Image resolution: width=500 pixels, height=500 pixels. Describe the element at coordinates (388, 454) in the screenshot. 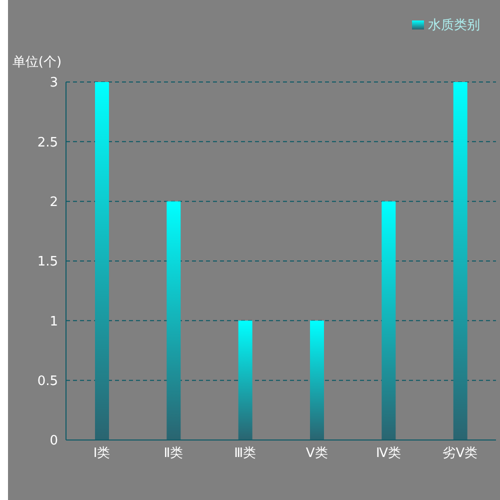

I see `x-tick-label: Ⅳ类` at that location.